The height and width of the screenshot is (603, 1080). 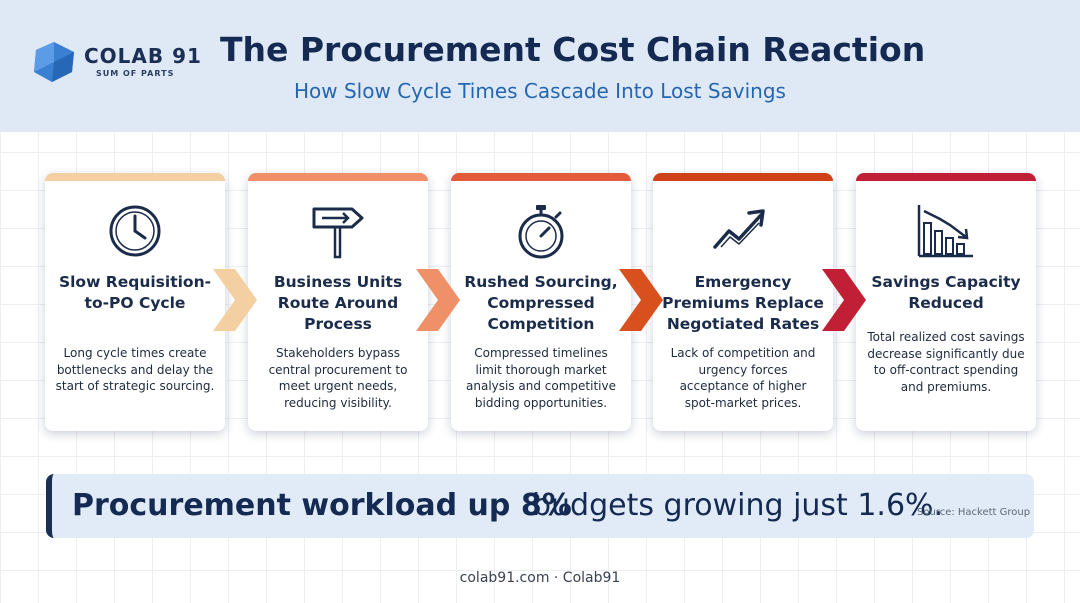 I want to click on clock-icon, so click(x=135, y=231).